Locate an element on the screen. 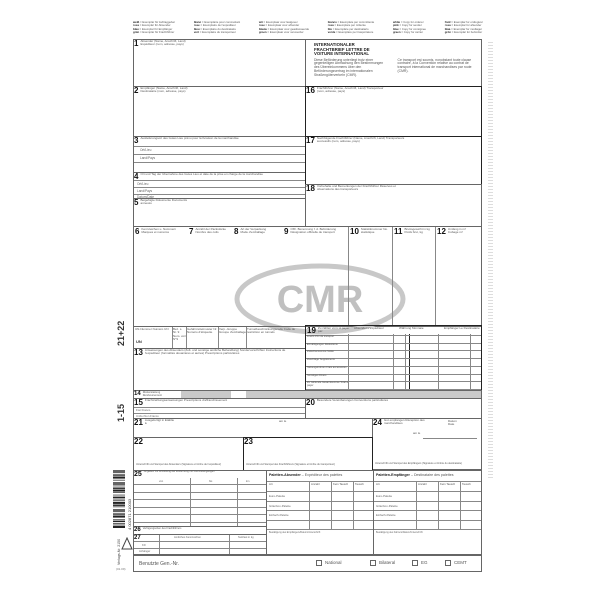 This screenshot has height=600, width=600. pallet-type: Einfach-Palette is located at coordinates (386, 515).